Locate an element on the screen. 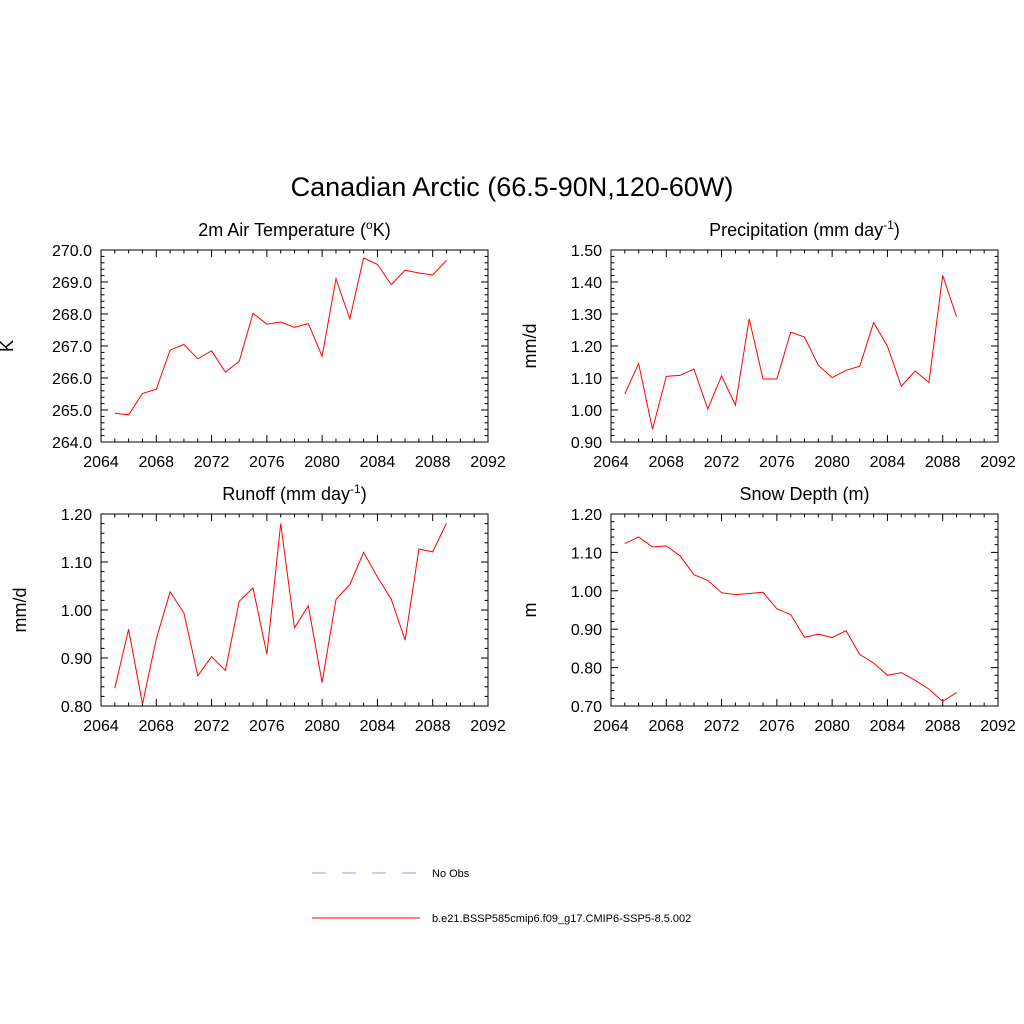 The width and height of the screenshot is (1024, 1024). air-temperature-ytick-label: 265.0 is located at coordinates (72, 411).